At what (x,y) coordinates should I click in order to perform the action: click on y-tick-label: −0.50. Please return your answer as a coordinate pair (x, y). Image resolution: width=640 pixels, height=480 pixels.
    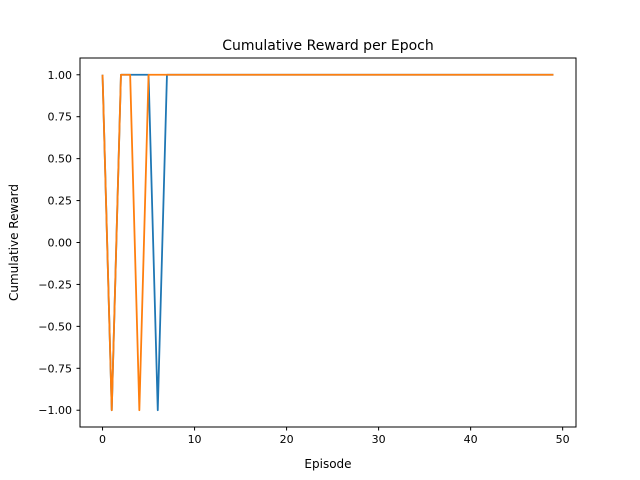
    Looking at the image, I should click on (55, 326).